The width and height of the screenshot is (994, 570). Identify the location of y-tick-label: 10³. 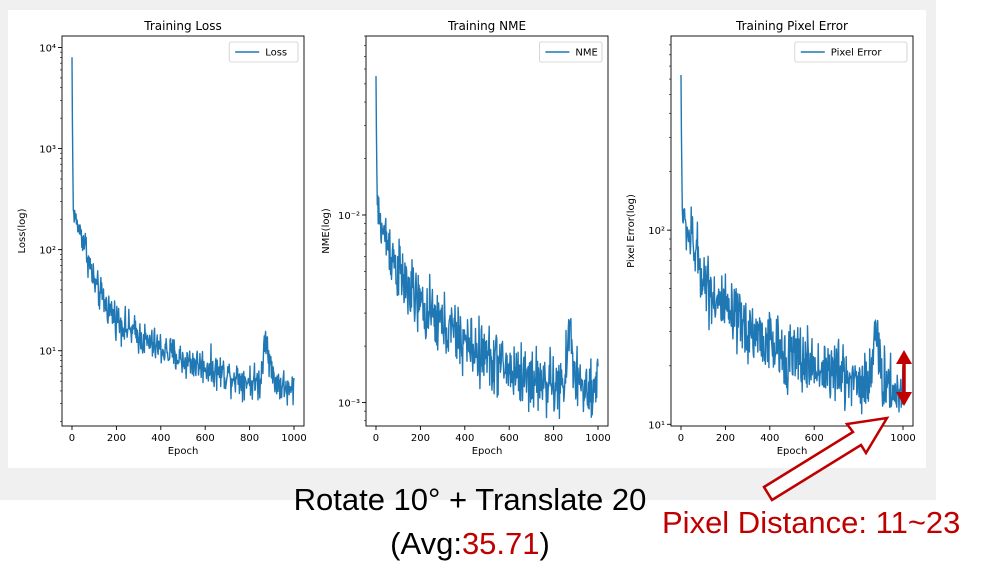
(47, 150).